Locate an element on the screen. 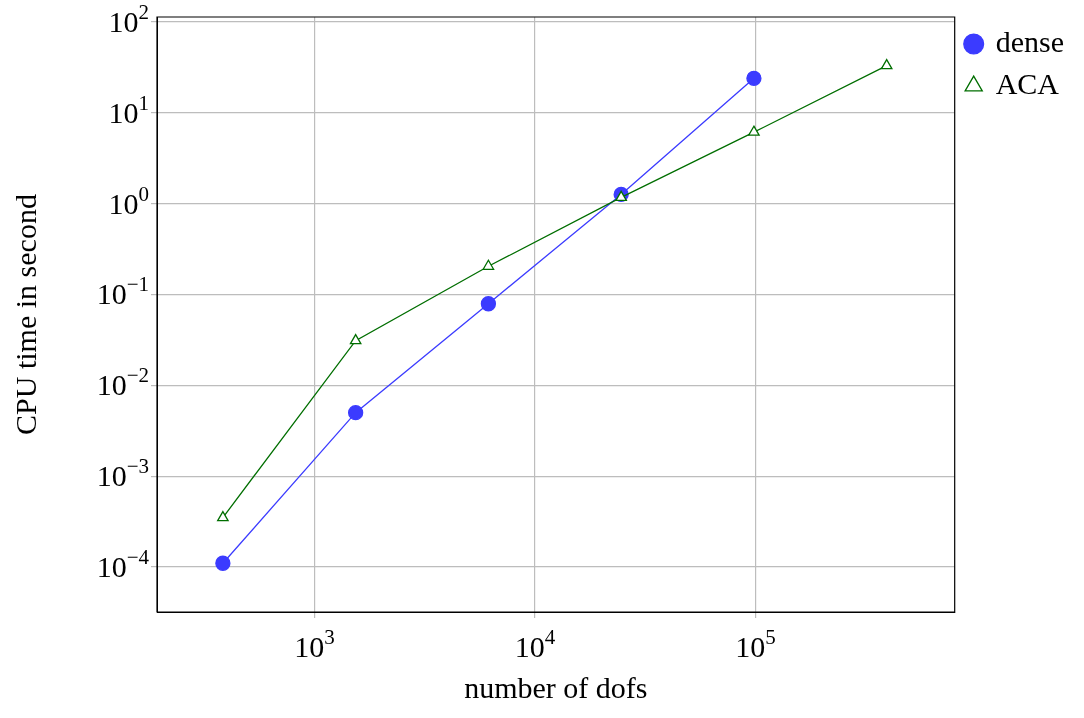 This screenshot has width=1084, height=718. y-axis-title: CPU time in second is located at coordinates (25, 314).